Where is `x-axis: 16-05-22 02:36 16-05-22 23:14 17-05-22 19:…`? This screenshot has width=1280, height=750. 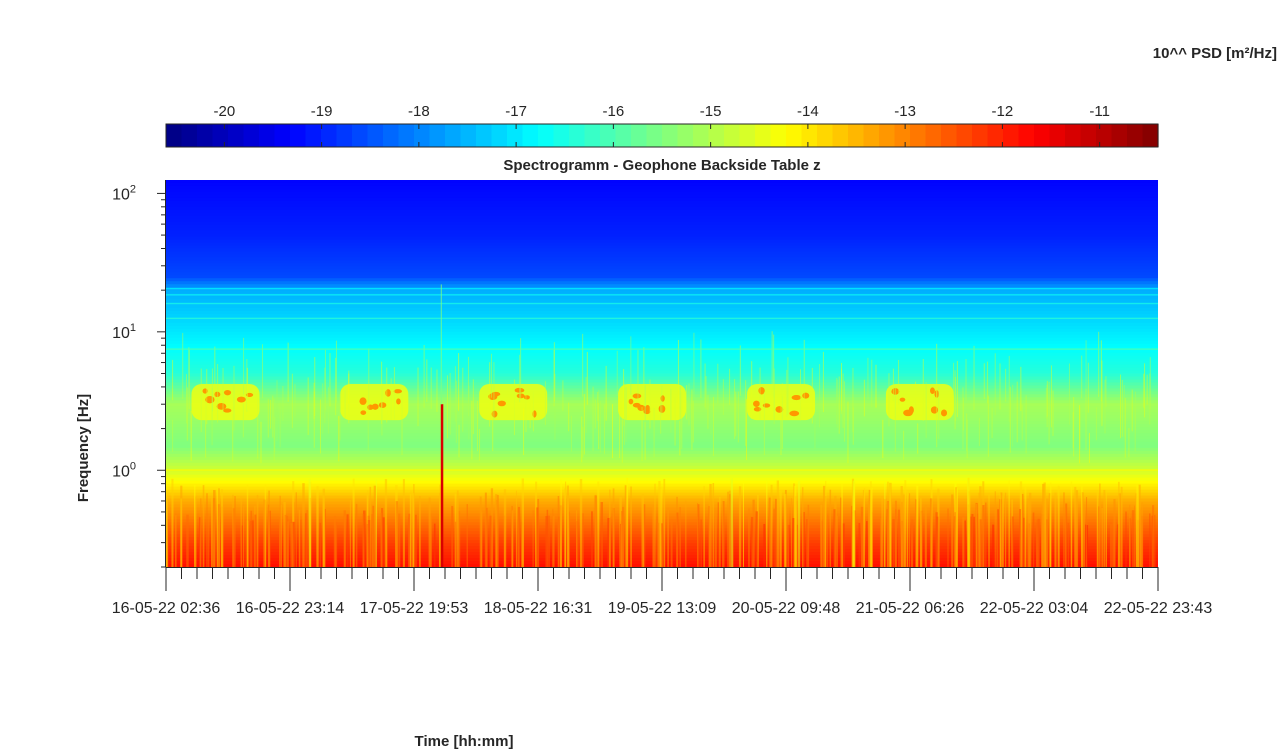
x-axis: 16-05-22 02:36 16-05-22 23:14 17-05-22 19:… is located at coordinates (662, 592).